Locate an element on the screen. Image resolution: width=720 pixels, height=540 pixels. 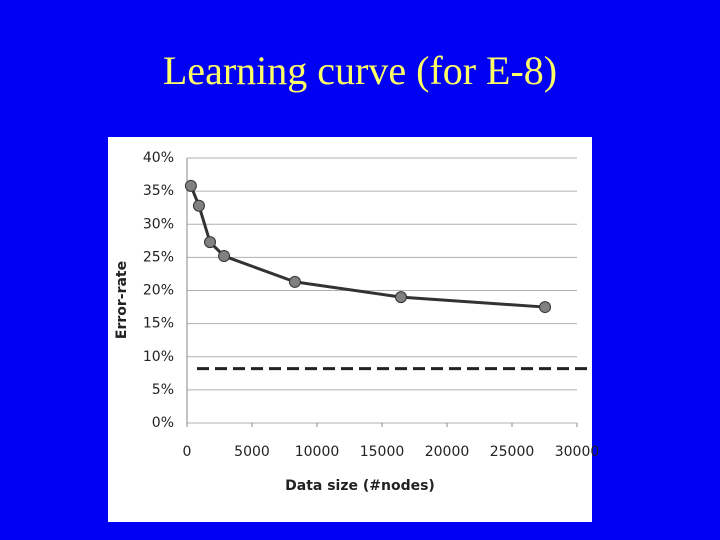
y-axis-title: Error-rate is located at coordinates (122, 300).